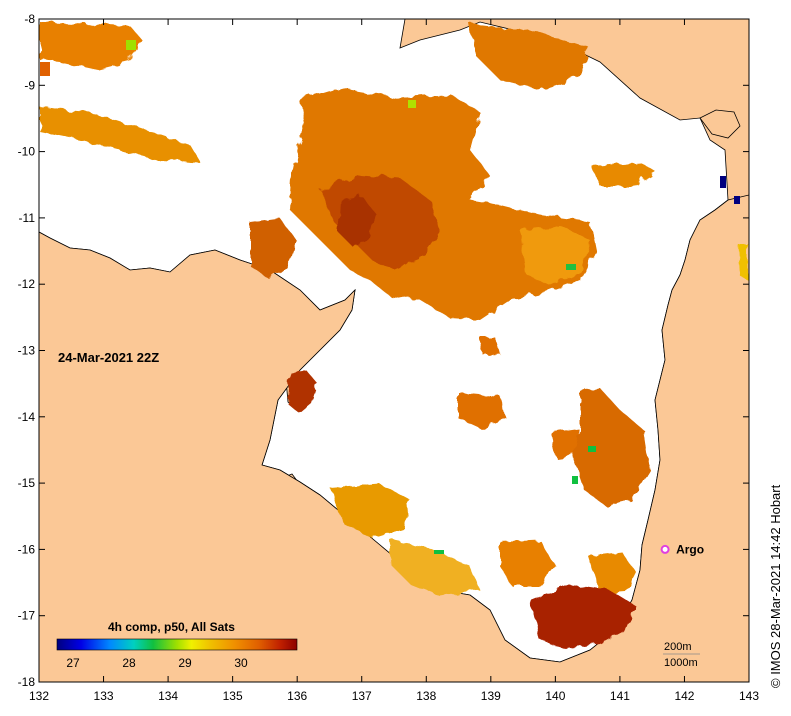 The image size is (791, 716). What do you see at coordinates (241, 663) in the screenshot?
I see `legend-tick: 30` at bounding box center [241, 663].